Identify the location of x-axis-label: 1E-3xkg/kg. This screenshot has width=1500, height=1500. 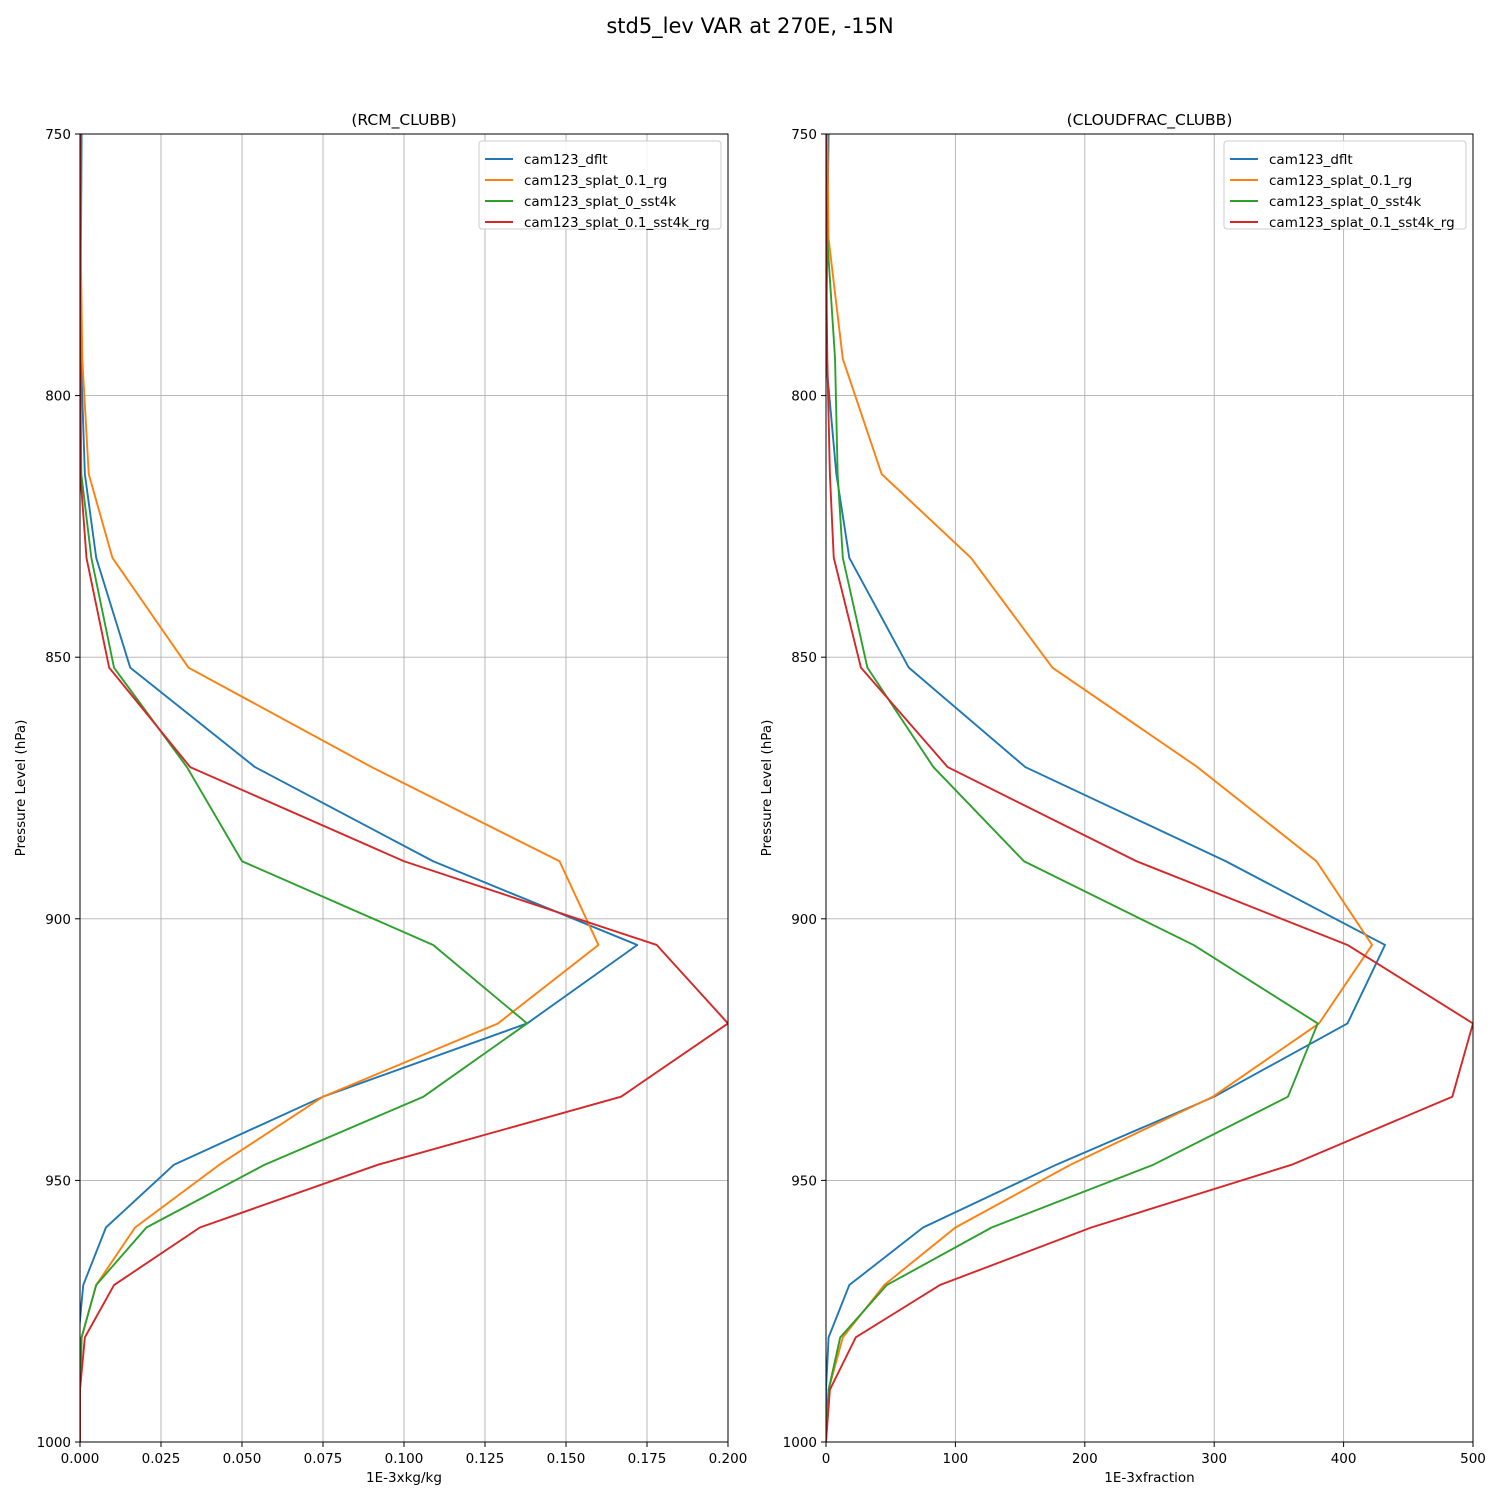
(404, 1478).